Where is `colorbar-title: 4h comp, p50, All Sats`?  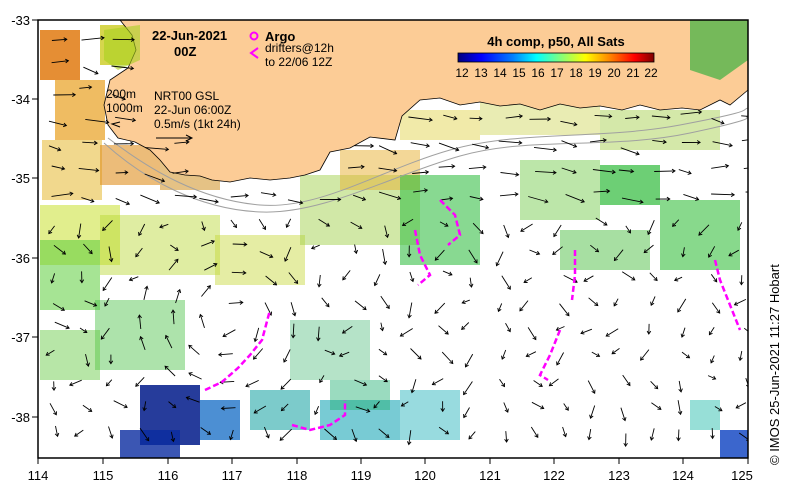
colorbar-title: 4h comp, p50, All Sats is located at coordinates (556, 41).